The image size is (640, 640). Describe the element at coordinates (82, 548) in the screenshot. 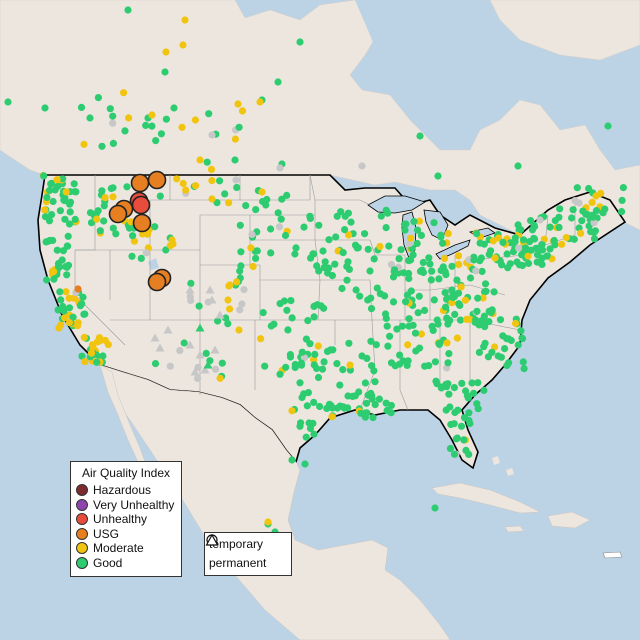

I see `moderate-swatch-icon` at that location.